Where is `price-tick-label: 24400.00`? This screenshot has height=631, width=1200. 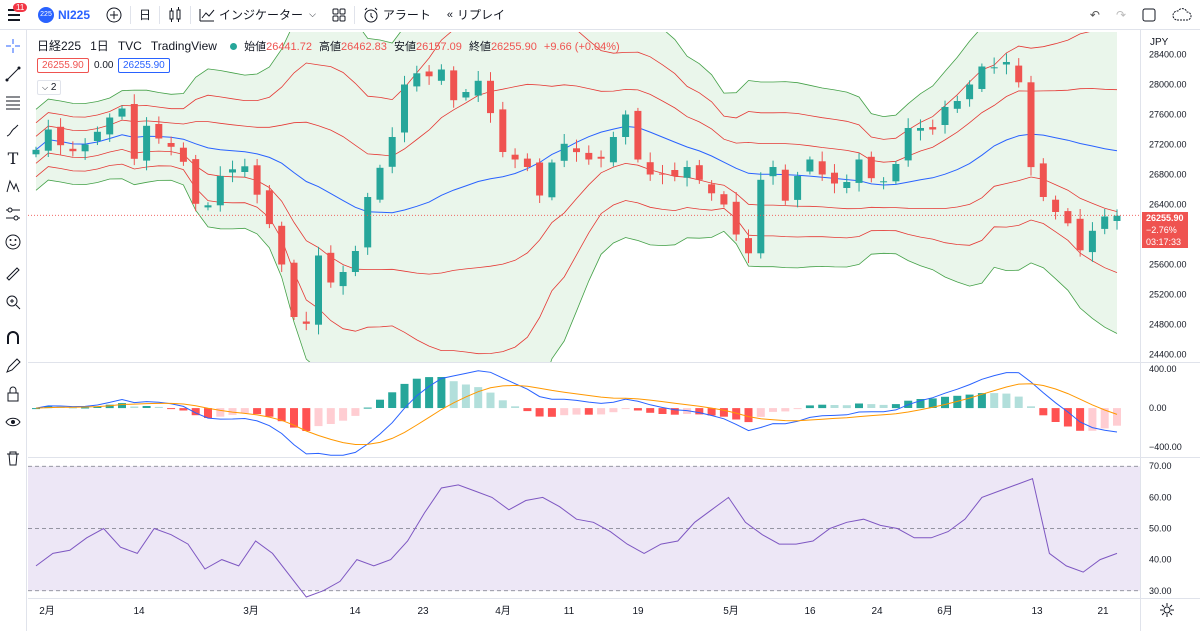 price-tick-label: 24400.00 is located at coordinates (1168, 355).